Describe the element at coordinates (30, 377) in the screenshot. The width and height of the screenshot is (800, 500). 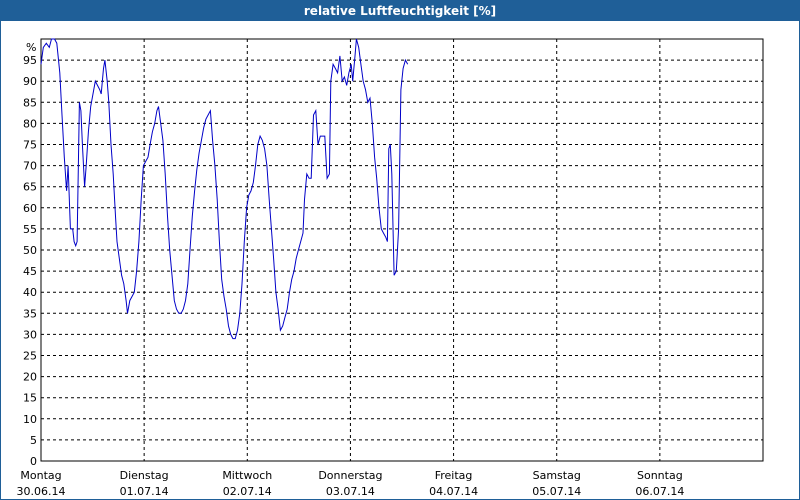
I see `y-tick-label: 20` at that location.